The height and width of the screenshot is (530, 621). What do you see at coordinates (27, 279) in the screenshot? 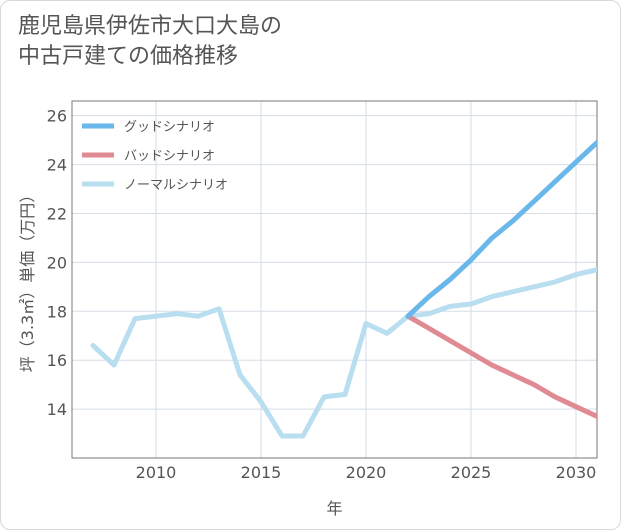
I see `y-axis-title: 坪（3.3㎡）単価（万円）` at bounding box center [27, 279].